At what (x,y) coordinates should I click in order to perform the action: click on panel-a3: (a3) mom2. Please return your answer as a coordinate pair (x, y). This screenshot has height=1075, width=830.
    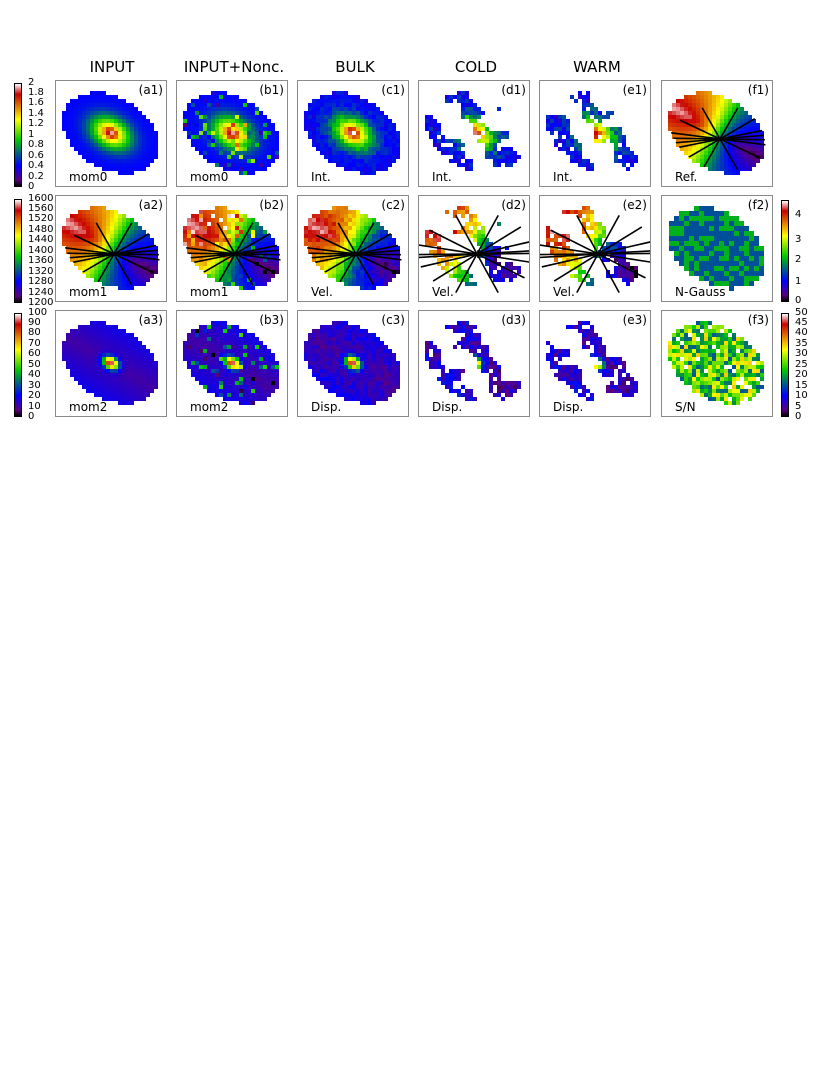
    Looking at the image, I should click on (111, 363).